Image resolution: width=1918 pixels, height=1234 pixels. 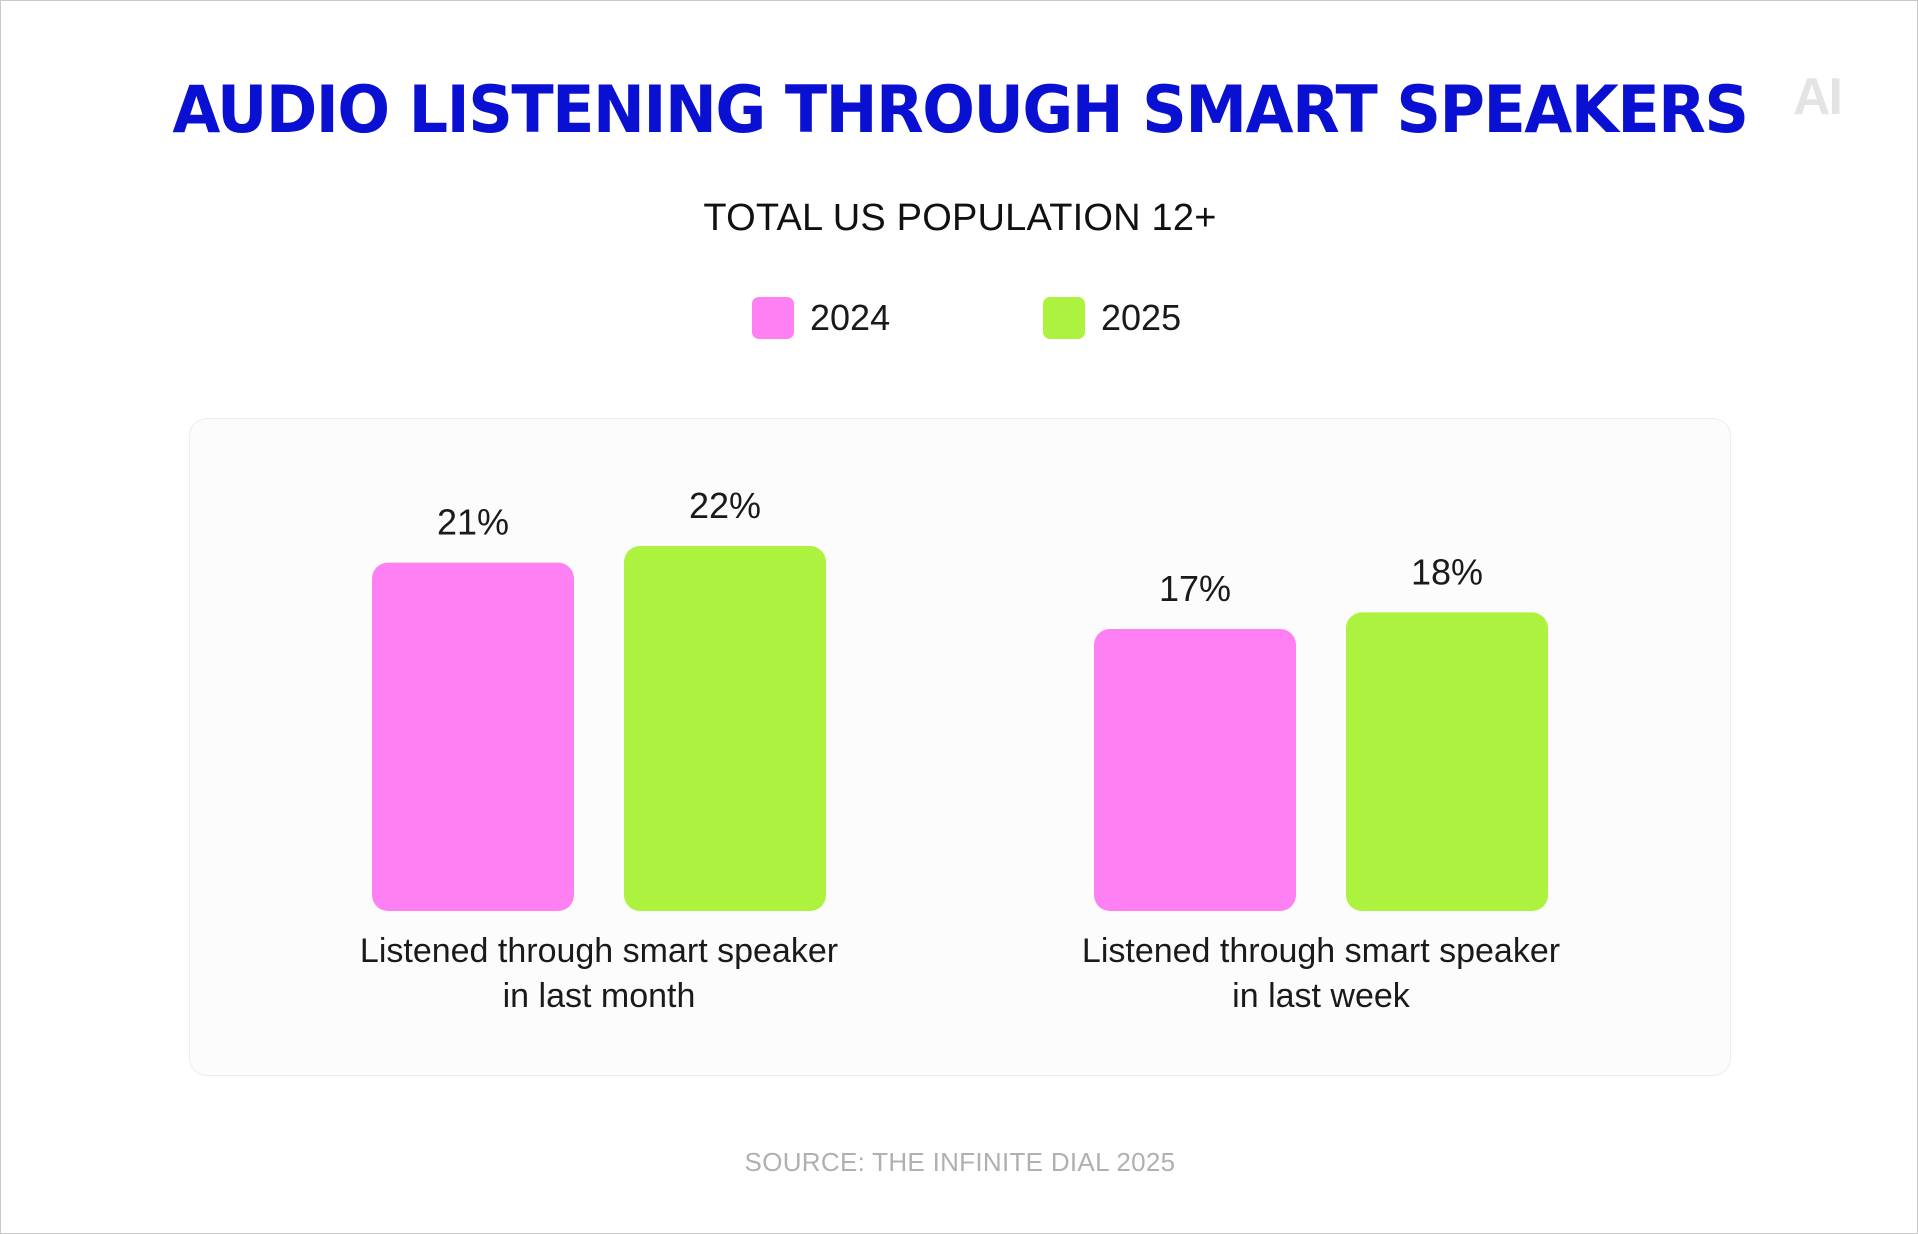 What do you see at coordinates (473, 522) in the screenshot?
I see `data-label-2024-group-1: 21%` at bounding box center [473, 522].